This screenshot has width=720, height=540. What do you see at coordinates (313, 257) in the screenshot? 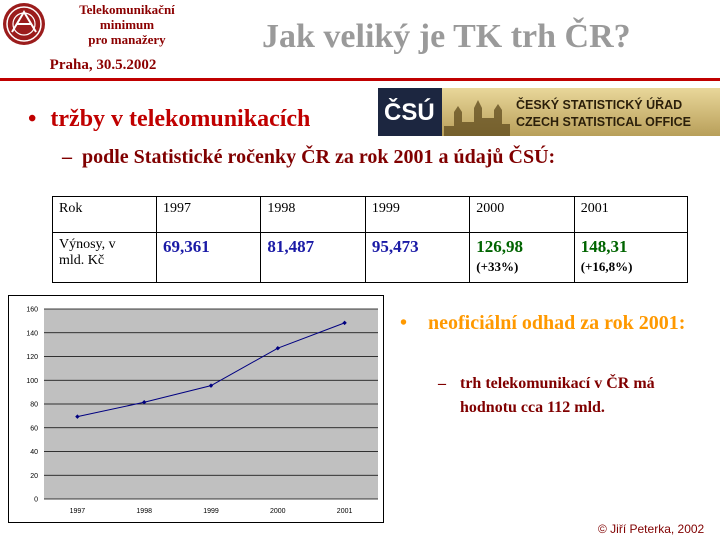
I see `table-value-cell: 81,487` at bounding box center [313, 257].